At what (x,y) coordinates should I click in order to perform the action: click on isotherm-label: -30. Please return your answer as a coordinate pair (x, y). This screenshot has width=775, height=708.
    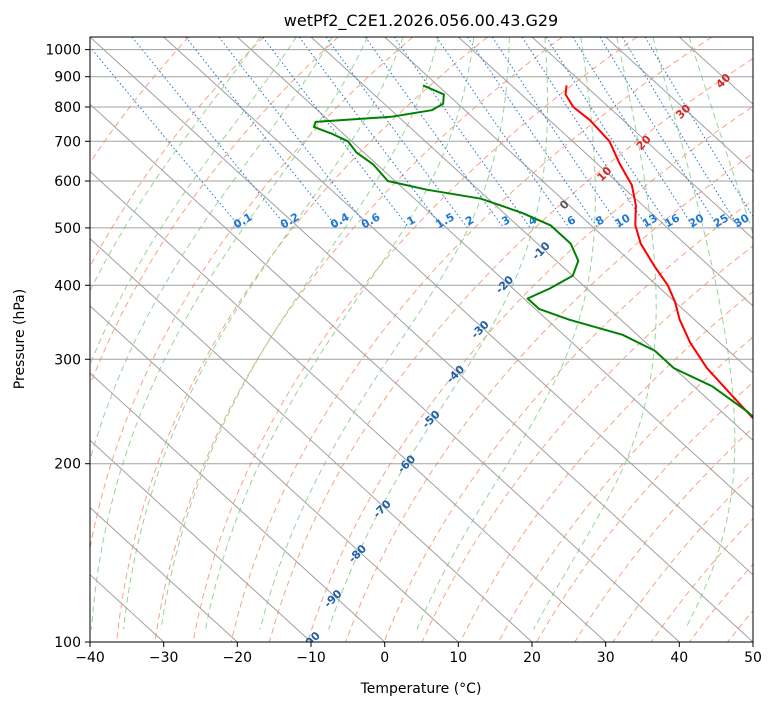
    Looking at the image, I should click on (480, 329).